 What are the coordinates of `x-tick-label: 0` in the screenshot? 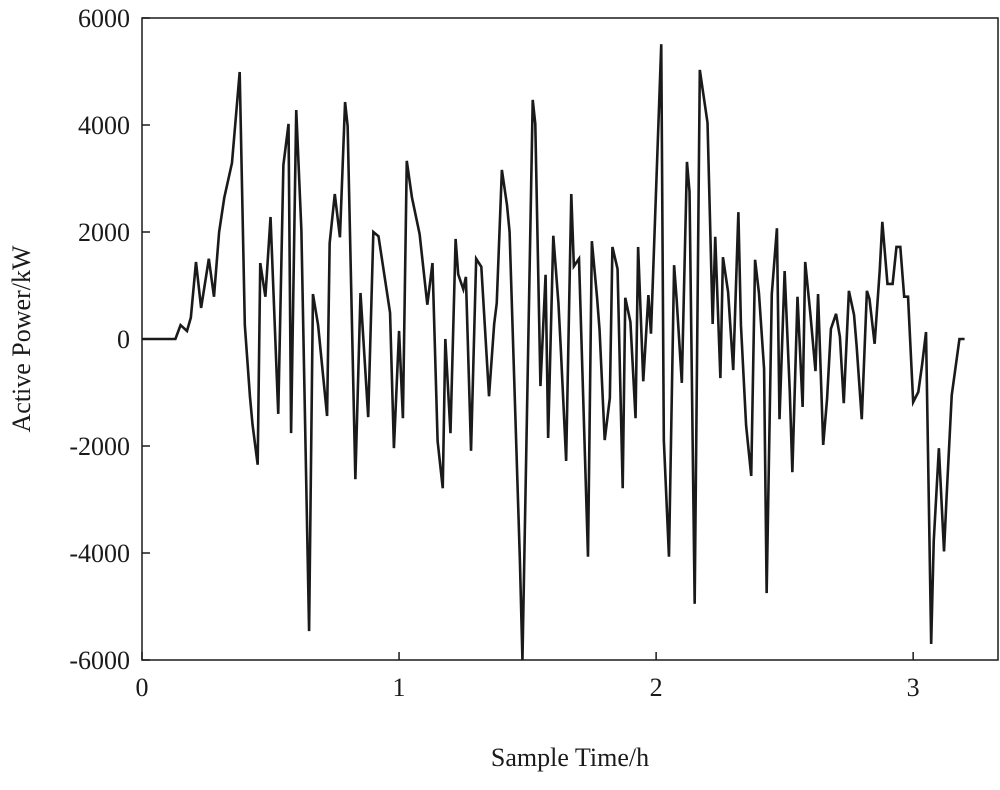 It's located at (142, 687).